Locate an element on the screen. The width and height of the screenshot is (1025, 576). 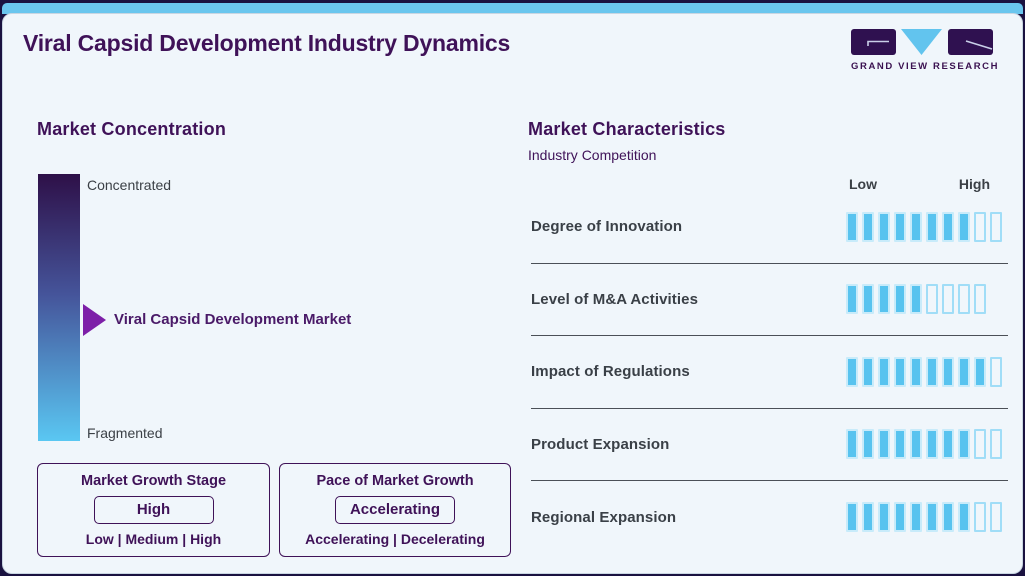
characteristic-row: Level of M&A Activities is located at coordinates (769, 300).